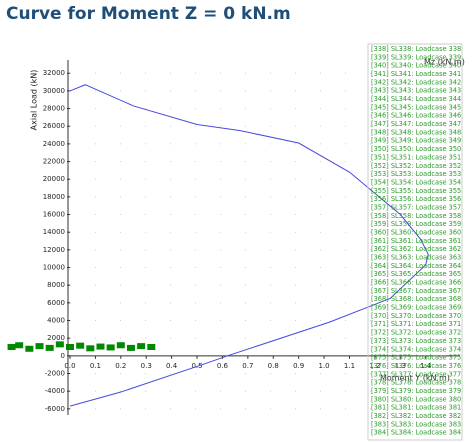 This screenshot has width=474, height=442. What do you see at coordinates (54, 268) in the screenshot?
I see `y-tick-label: 10000` at bounding box center [54, 268].